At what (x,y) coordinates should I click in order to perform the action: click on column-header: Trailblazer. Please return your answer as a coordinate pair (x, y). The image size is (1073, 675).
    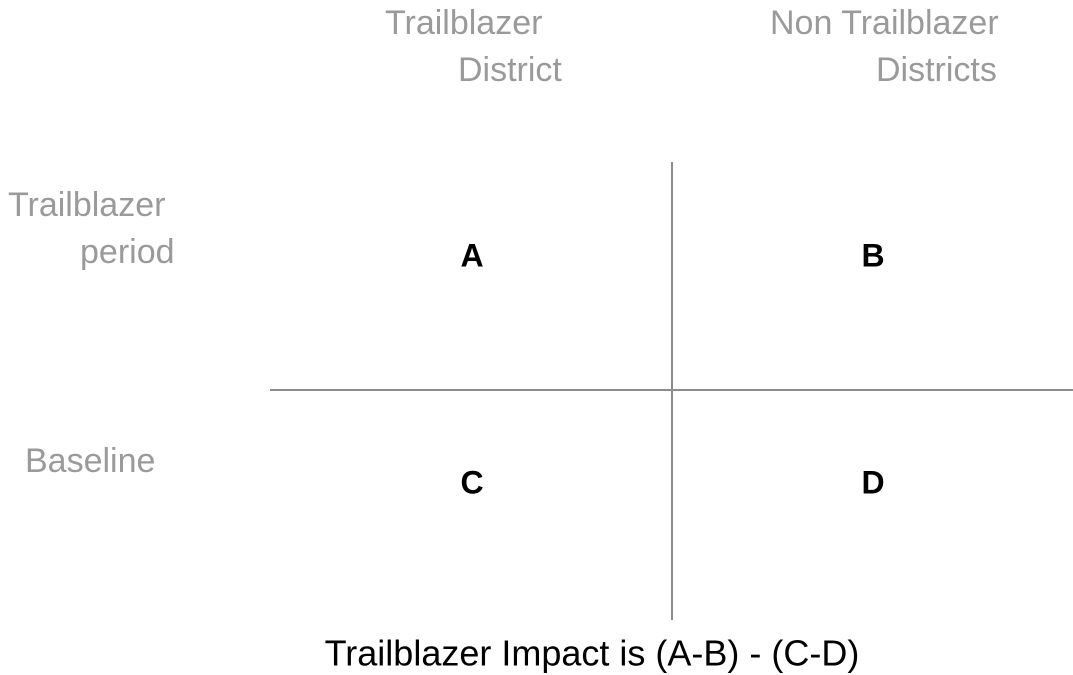
    Looking at the image, I should click on (463, 23).